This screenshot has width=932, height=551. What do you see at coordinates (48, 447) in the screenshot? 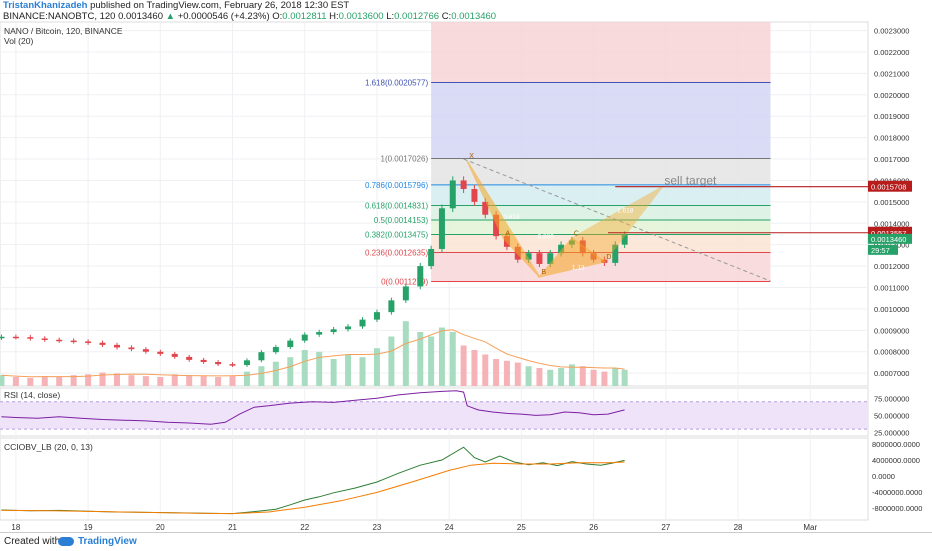
I see `obv-legend: CCIOBV_LB (20, 0, 13)` at bounding box center [48, 447].